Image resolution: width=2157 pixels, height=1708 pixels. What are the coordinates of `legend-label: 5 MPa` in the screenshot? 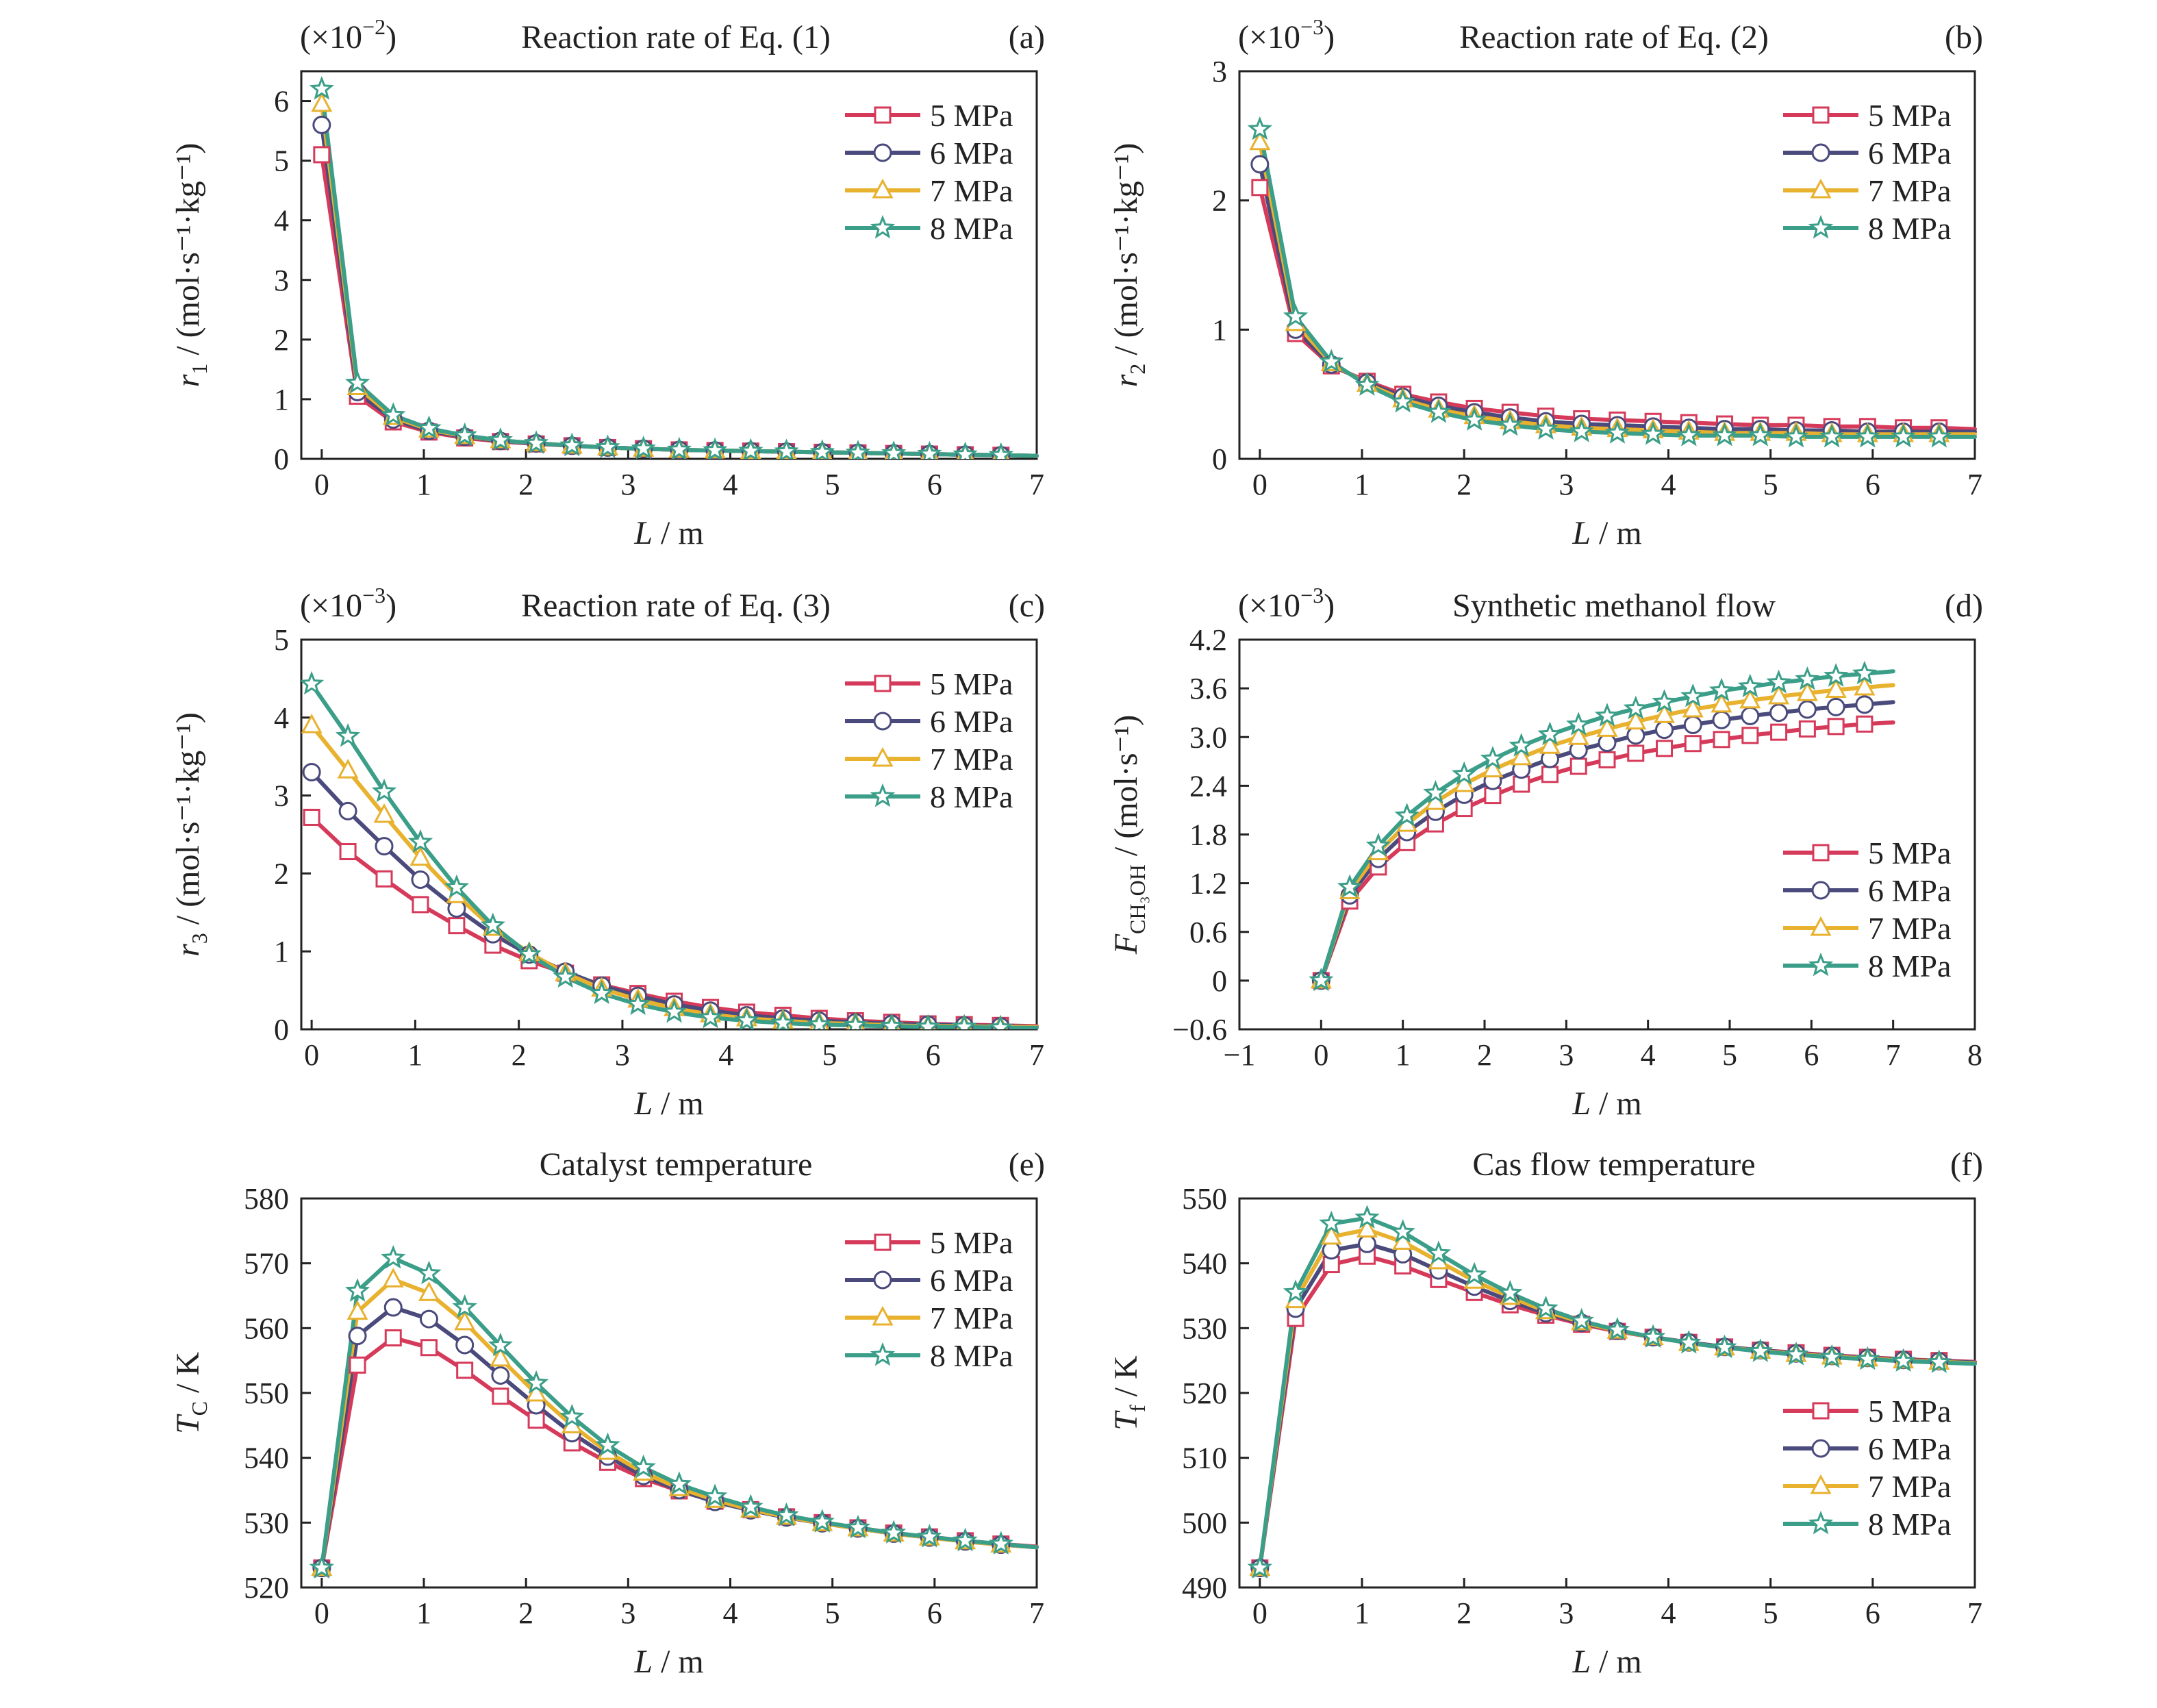 It's located at (1909, 853).